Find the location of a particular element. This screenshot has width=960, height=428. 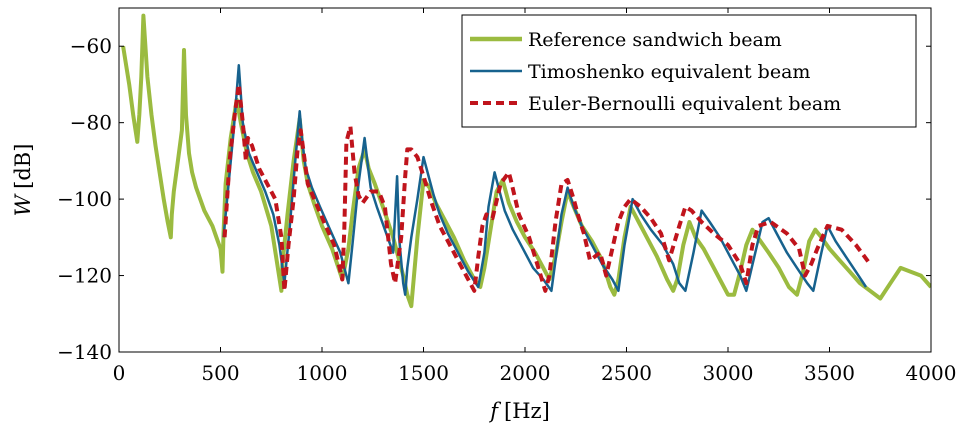

legend-box is located at coordinates (689, 71).